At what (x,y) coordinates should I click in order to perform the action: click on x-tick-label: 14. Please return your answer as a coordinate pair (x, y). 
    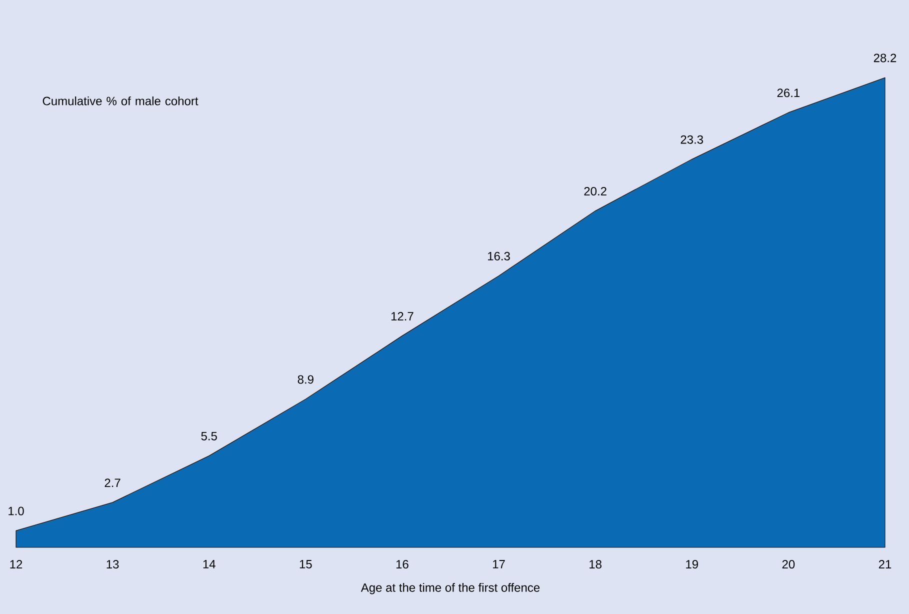
    Looking at the image, I should click on (209, 564).